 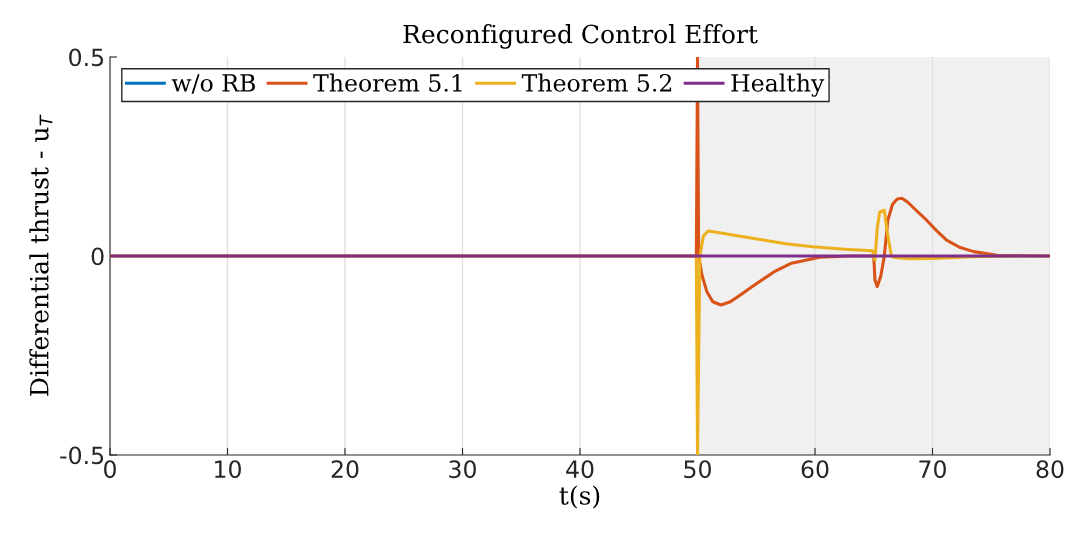 I want to click on y-tick-label: 0.5, so click(x=86, y=57).